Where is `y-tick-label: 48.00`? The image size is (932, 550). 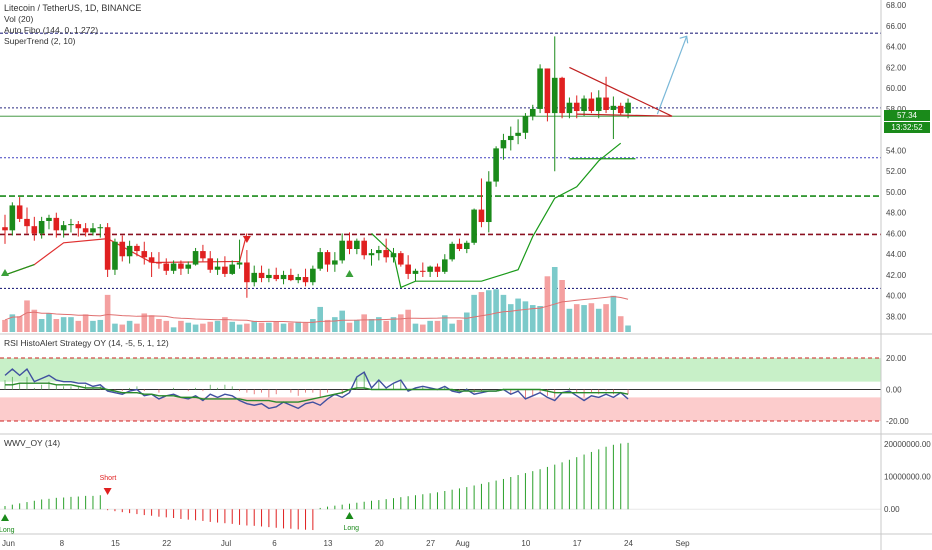
y-tick-label: 48.00 is located at coordinates (896, 213).